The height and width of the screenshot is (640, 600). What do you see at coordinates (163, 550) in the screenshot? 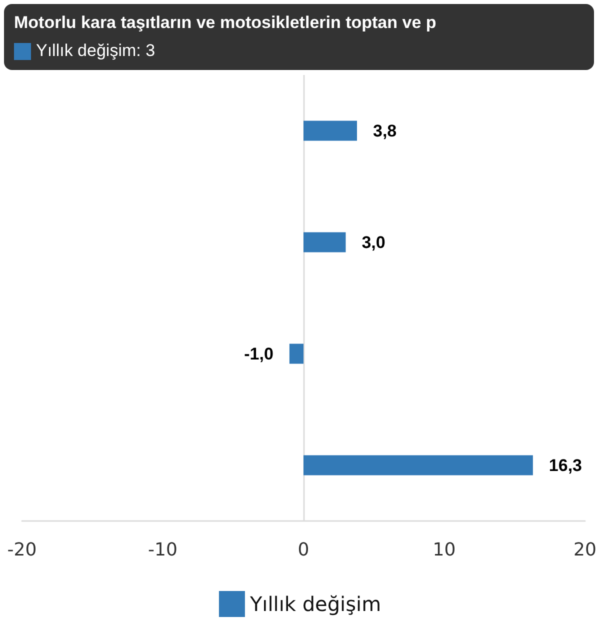
I see `x-tick-label: -10` at bounding box center [163, 550].